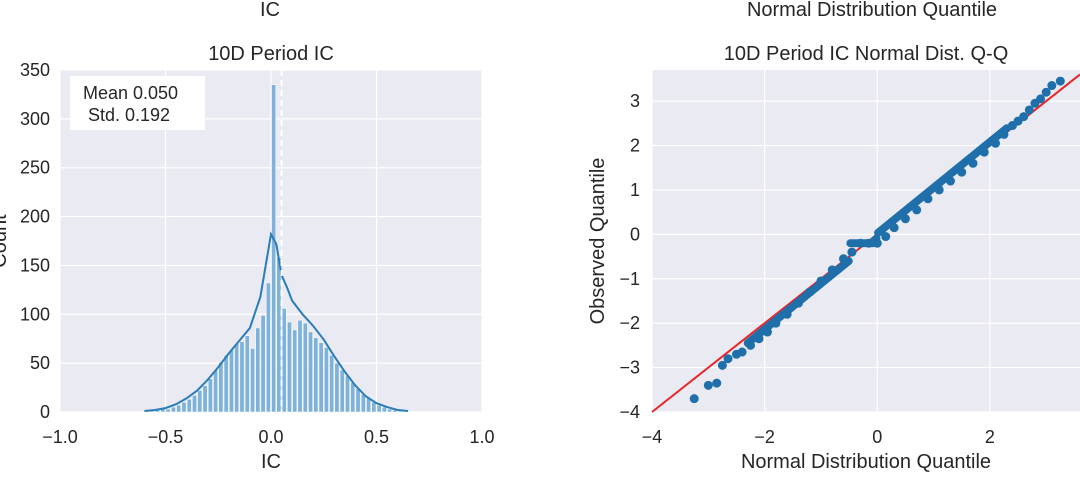 Image resolution: width=1080 pixels, height=480 pixels. What do you see at coordinates (866, 462) in the screenshot?
I see `qq-x-axis-label: Normal Distribution Quantile` at bounding box center [866, 462].